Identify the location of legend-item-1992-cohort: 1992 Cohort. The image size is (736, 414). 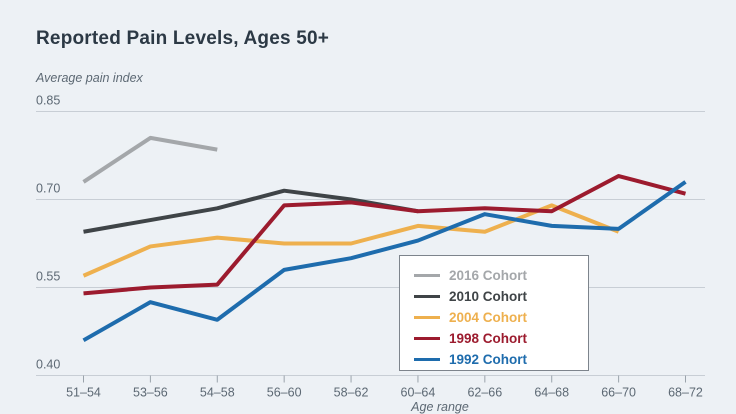
(501, 359).